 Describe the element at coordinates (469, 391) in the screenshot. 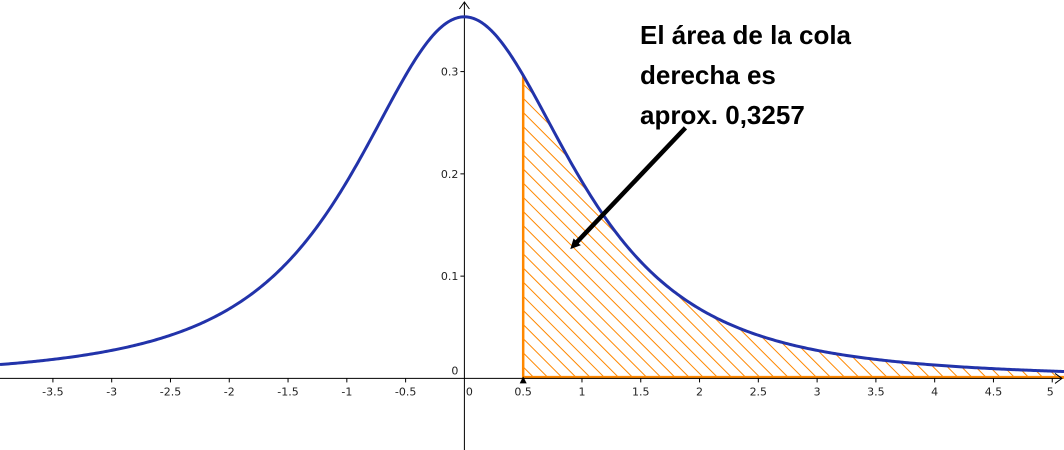

I see `x-tick-label: 0` at that location.